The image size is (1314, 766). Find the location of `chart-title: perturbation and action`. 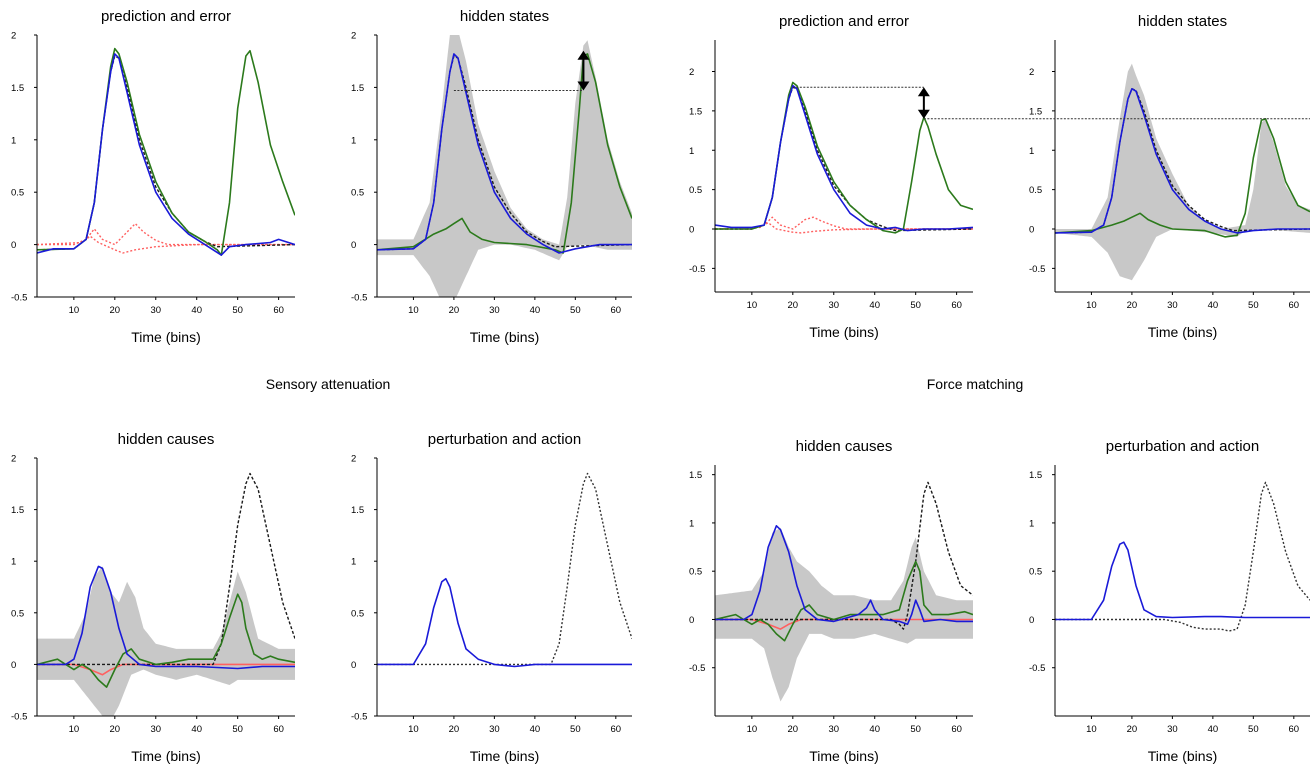

chart-title: perturbation and action is located at coordinates (1182, 446).